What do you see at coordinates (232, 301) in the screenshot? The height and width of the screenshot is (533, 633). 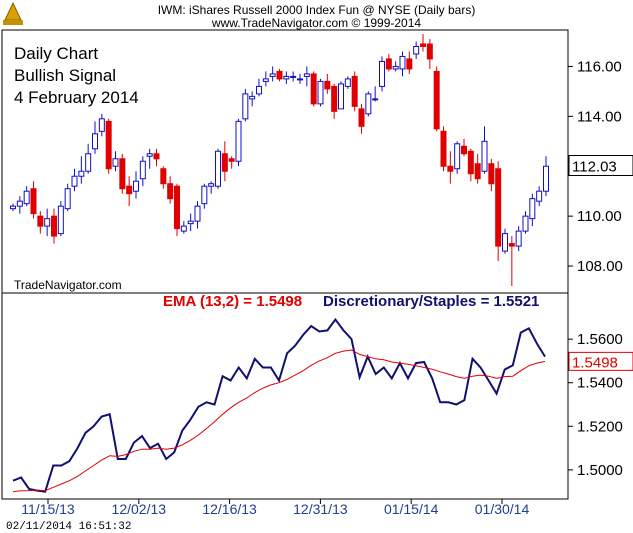 I see `legend-ema: EMA (13,2) = 1.5498` at bounding box center [232, 301].